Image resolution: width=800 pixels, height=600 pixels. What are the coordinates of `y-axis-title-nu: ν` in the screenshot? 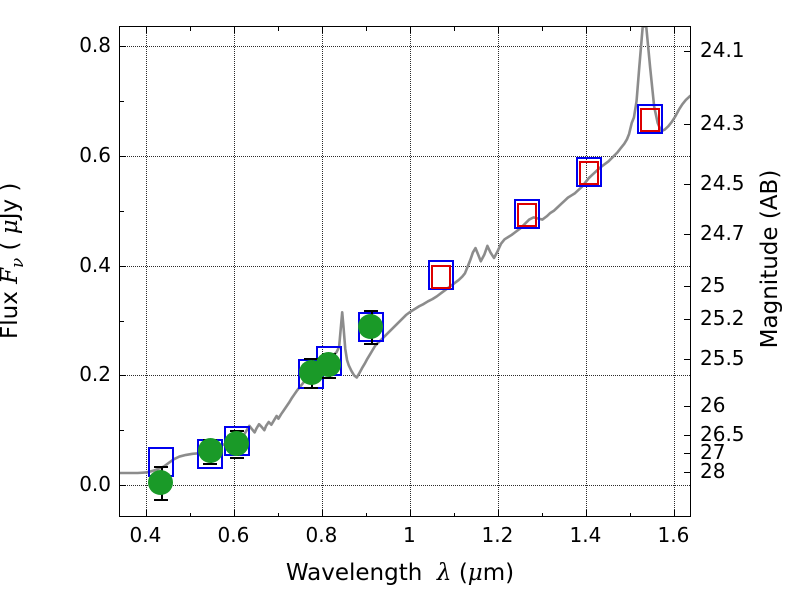 It's located at (17, 262).